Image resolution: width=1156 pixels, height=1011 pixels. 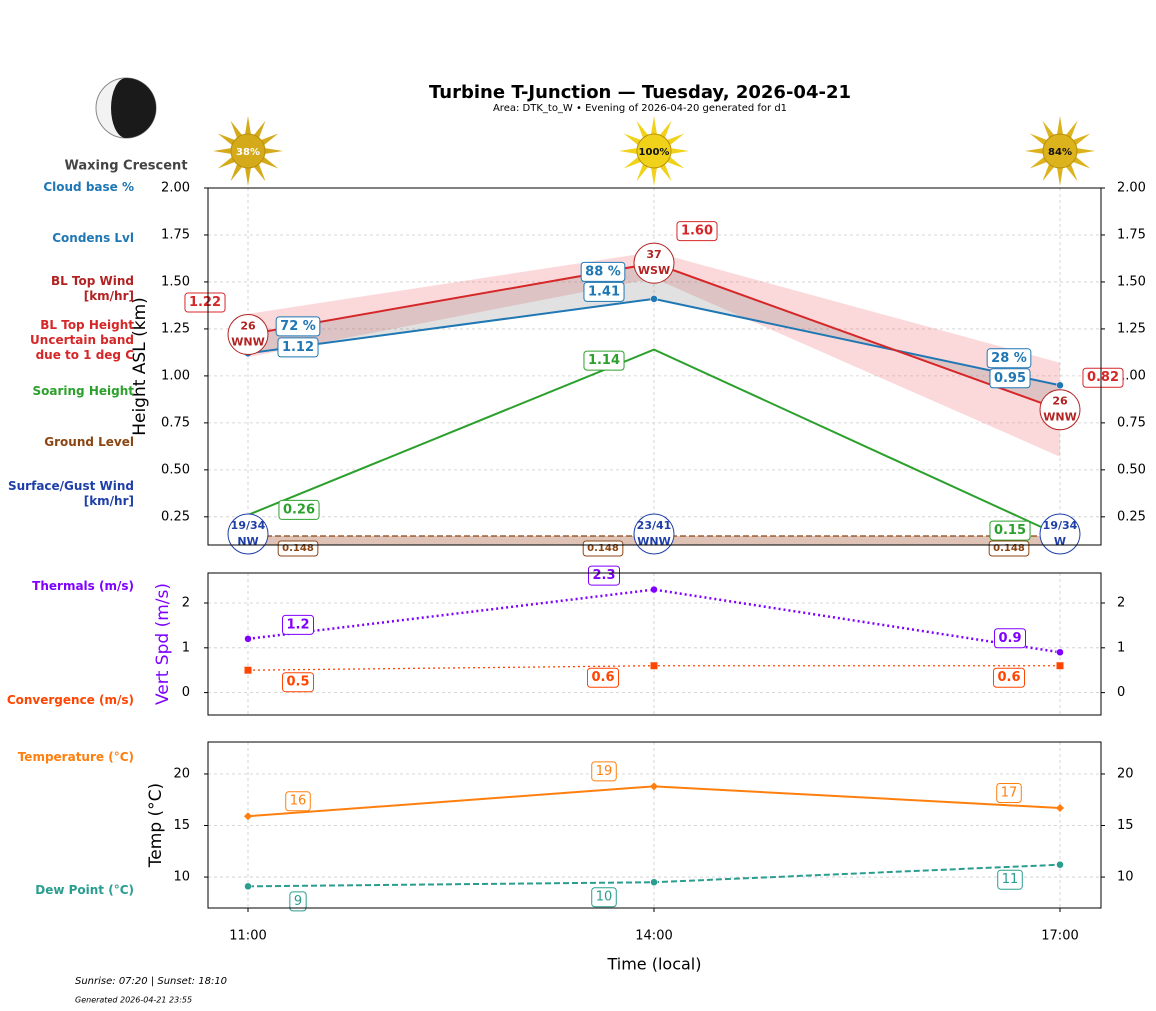 I want to click on y-tick-label: 0, so click(x=186, y=692).